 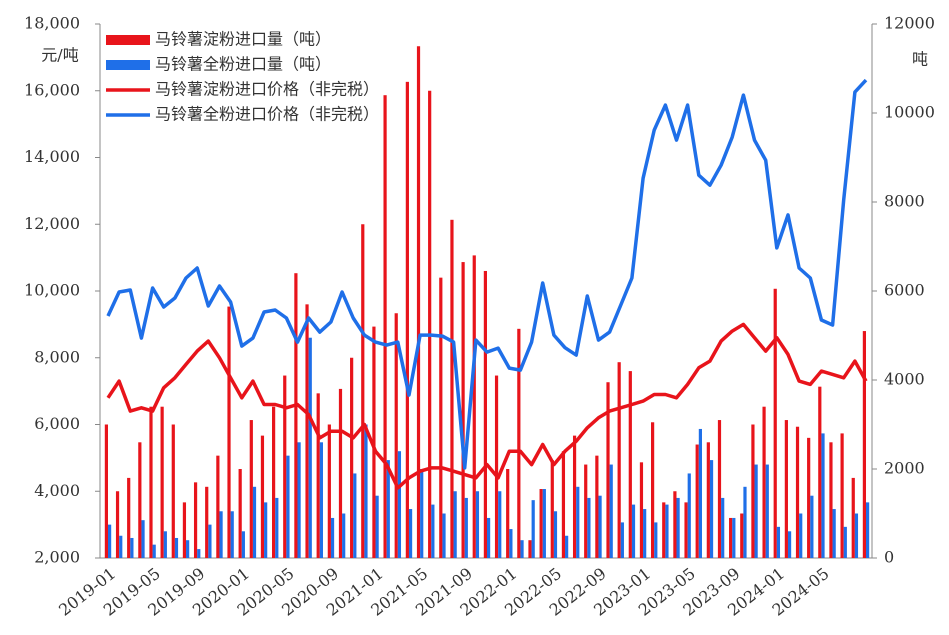 I want to click on y-tick-label: 12,000, so click(x=52, y=223).